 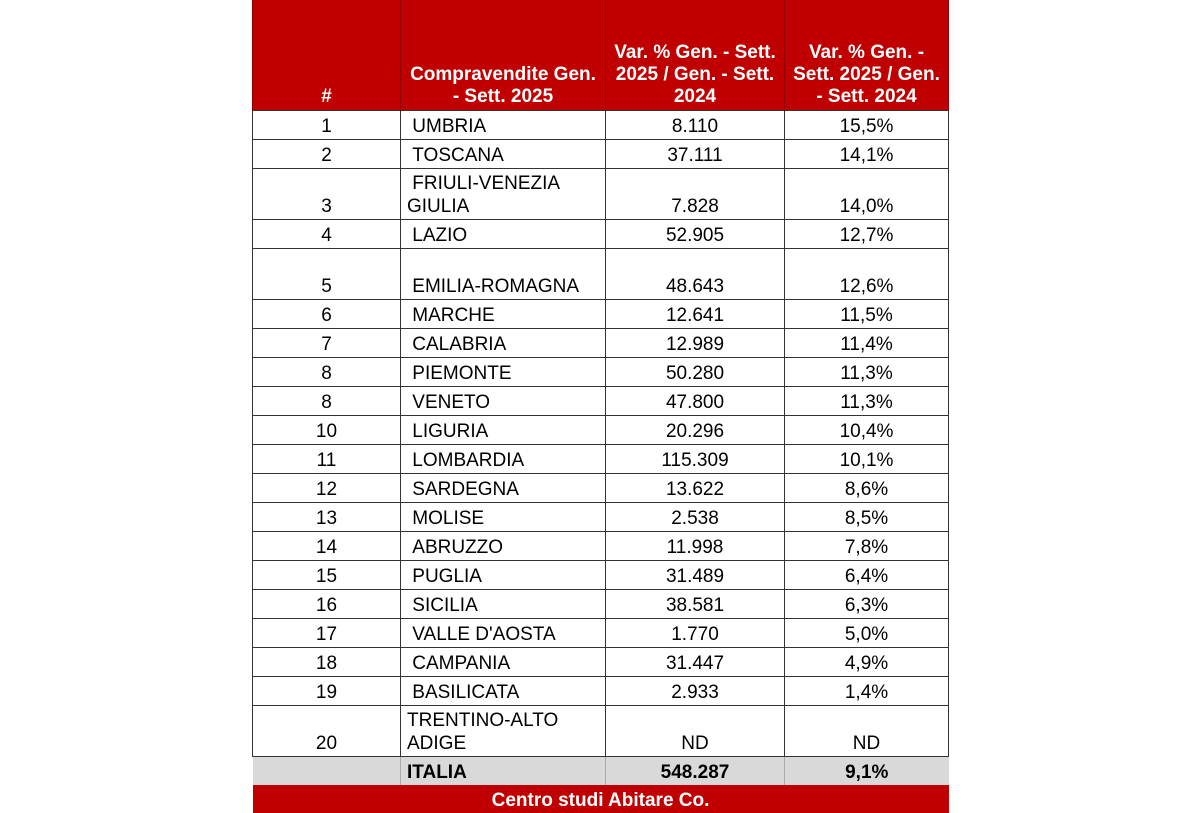 I want to click on total-rank, so click(x=326, y=770).